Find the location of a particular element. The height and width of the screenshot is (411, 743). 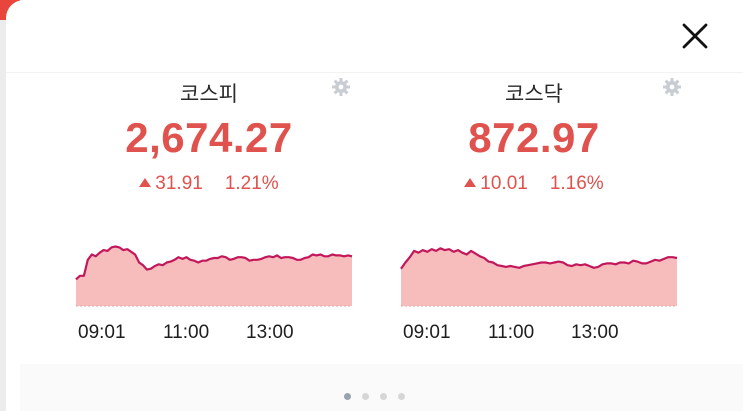

close-icon is located at coordinates (695, 36).